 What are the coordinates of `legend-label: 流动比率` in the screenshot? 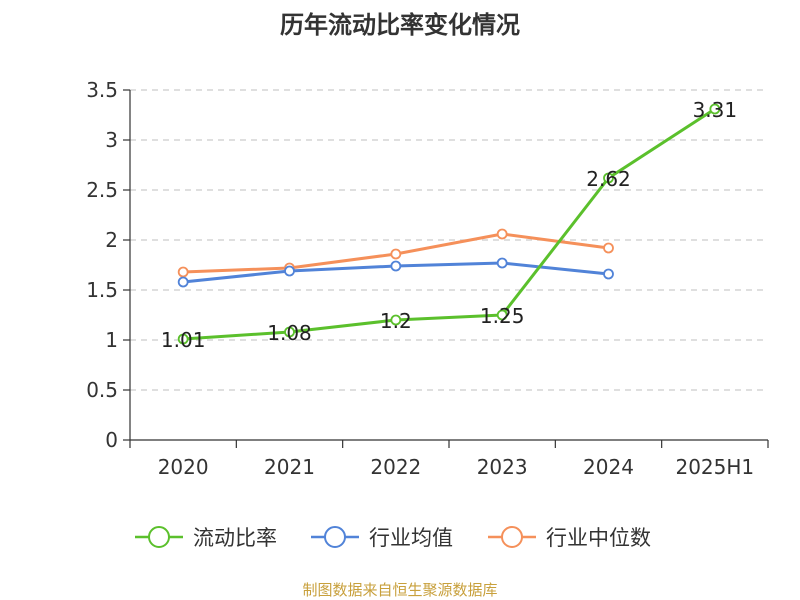 It's located at (235, 538).